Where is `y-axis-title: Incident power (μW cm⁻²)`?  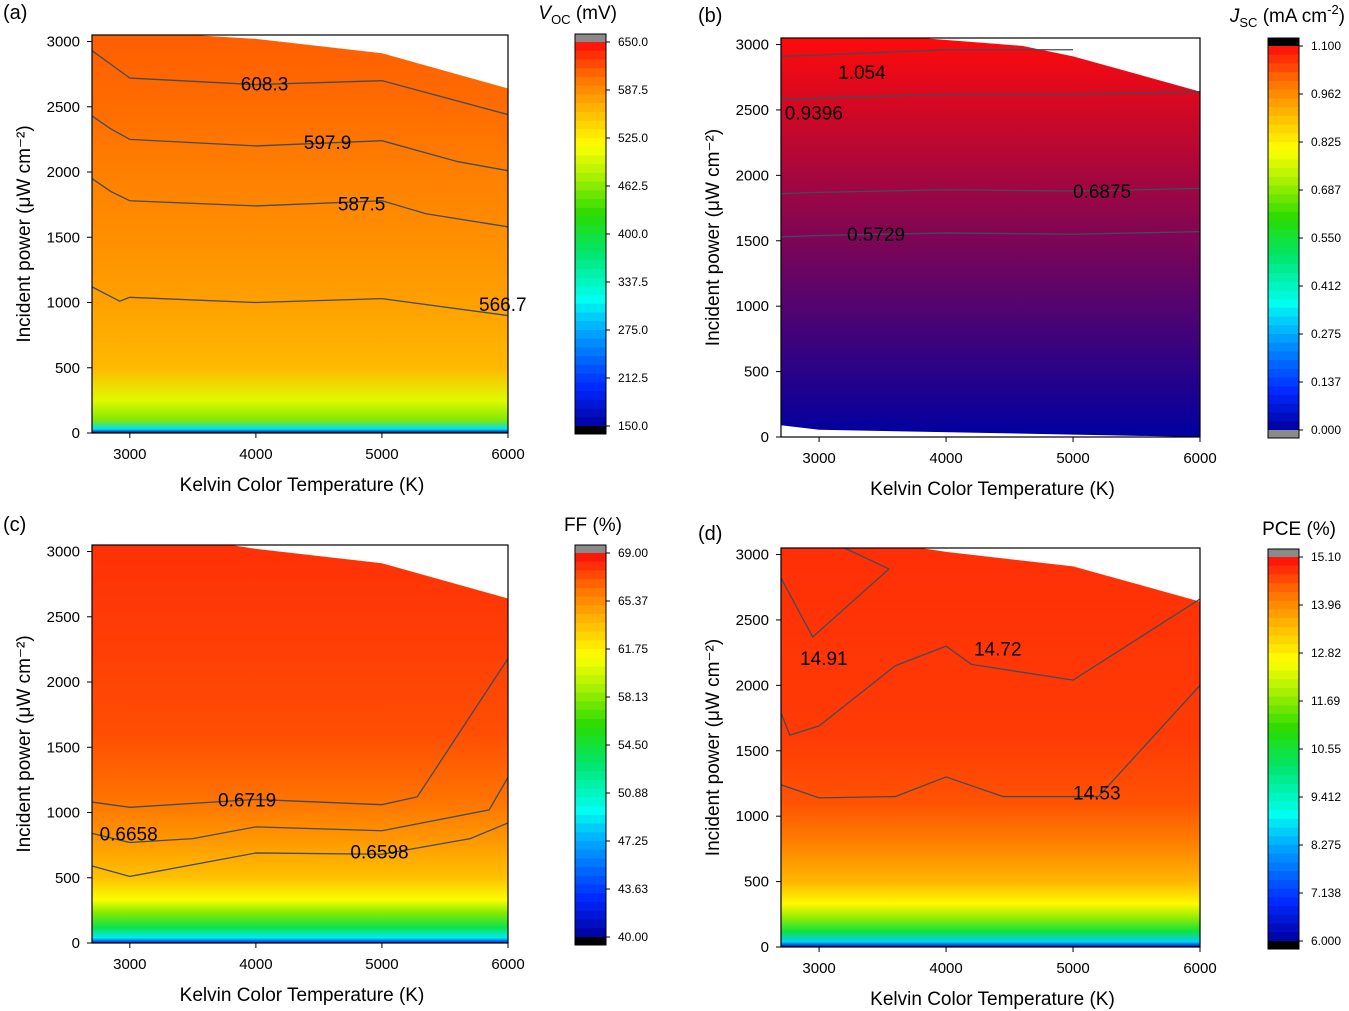
y-axis-title: Incident power (μW cm⁻²) is located at coordinates (24, 233).